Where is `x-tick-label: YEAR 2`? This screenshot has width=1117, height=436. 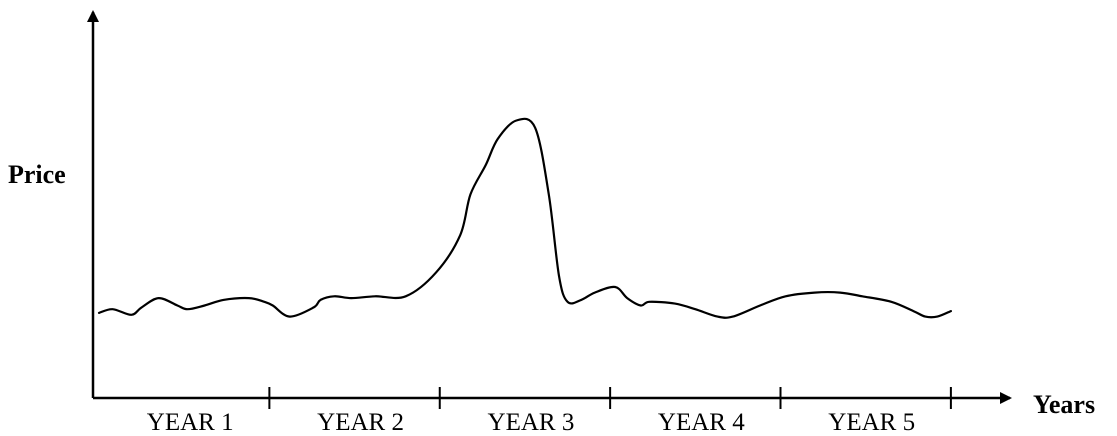 x-tick-label: YEAR 2 is located at coordinates (360, 422).